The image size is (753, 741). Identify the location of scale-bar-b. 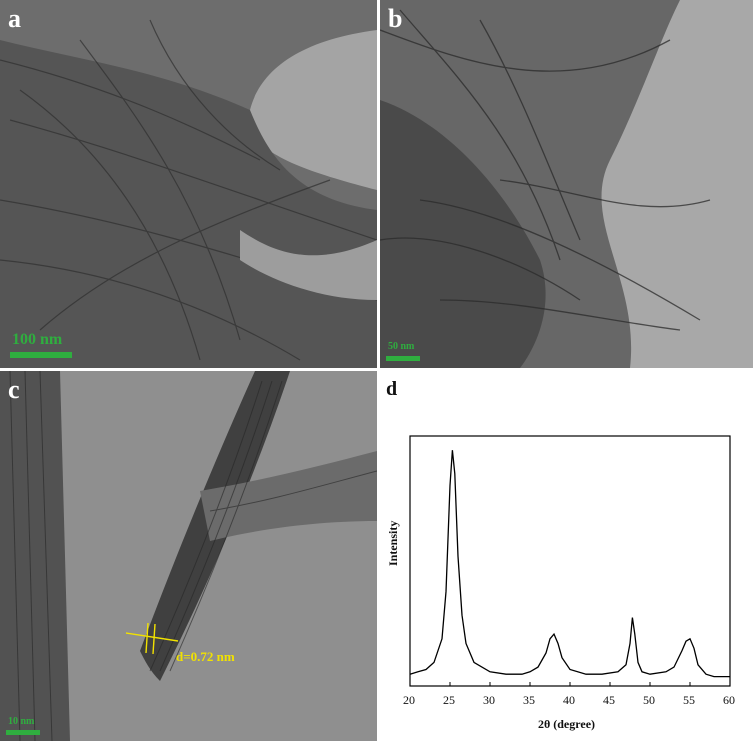
(403, 358).